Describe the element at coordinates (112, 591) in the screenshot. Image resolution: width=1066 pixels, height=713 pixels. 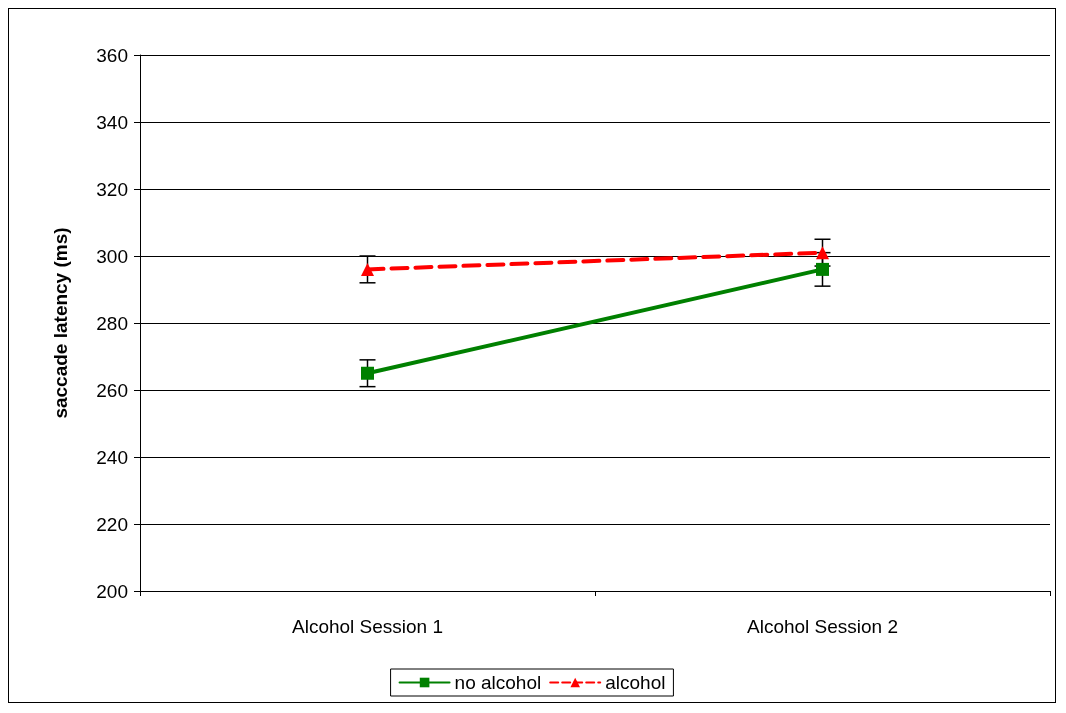
I see `y-tick-label: 200` at that location.